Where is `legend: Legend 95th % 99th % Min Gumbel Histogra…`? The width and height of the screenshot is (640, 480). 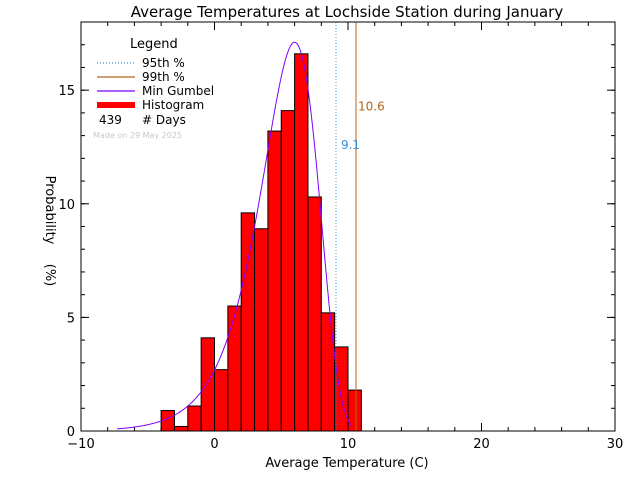
legend: Legend 95th % 99th % Min Gumbel Histogra… is located at coordinates (153, 88).